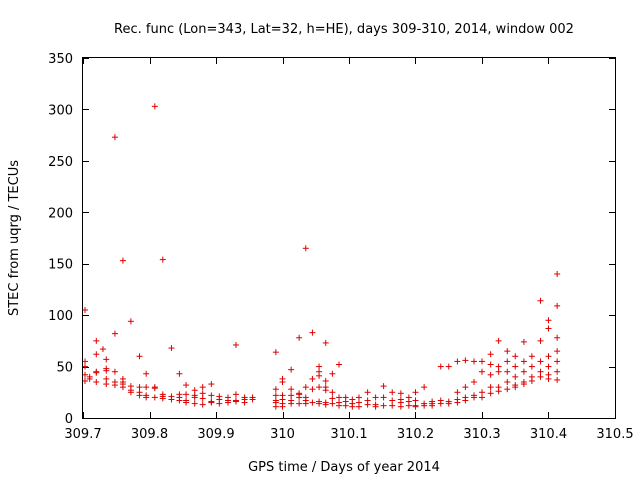 The image size is (640, 480). I want to click on y-tick-label: 100, so click(60, 316).